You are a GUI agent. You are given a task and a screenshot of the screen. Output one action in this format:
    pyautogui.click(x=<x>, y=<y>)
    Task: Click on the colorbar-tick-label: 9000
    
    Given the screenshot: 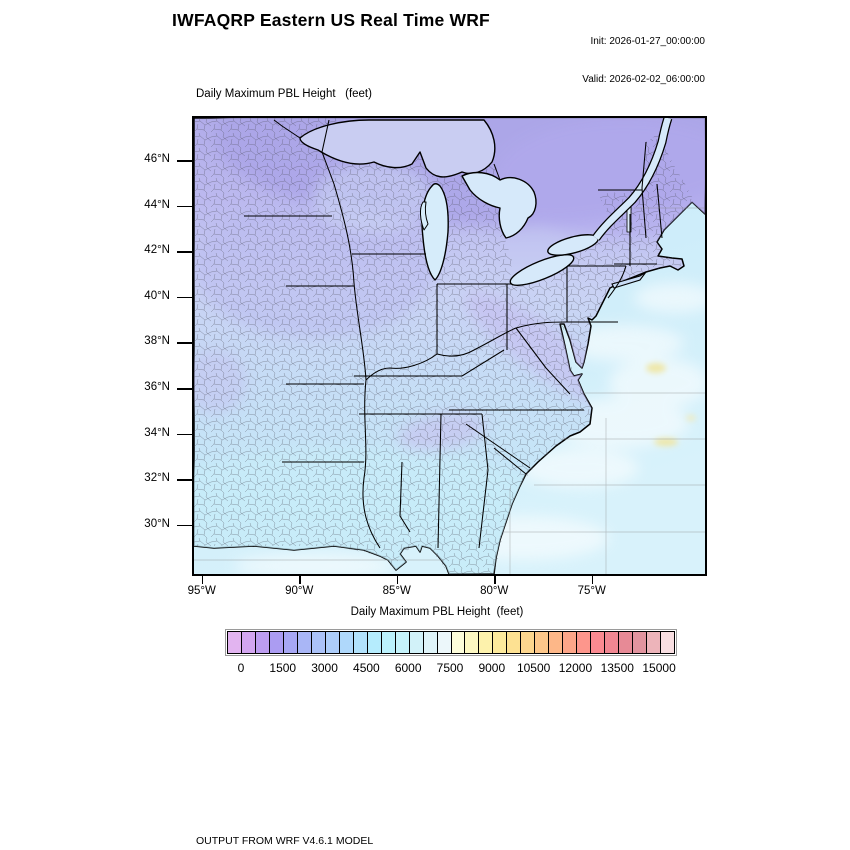 What is the action you would take?
    pyautogui.click(x=492, y=668)
    